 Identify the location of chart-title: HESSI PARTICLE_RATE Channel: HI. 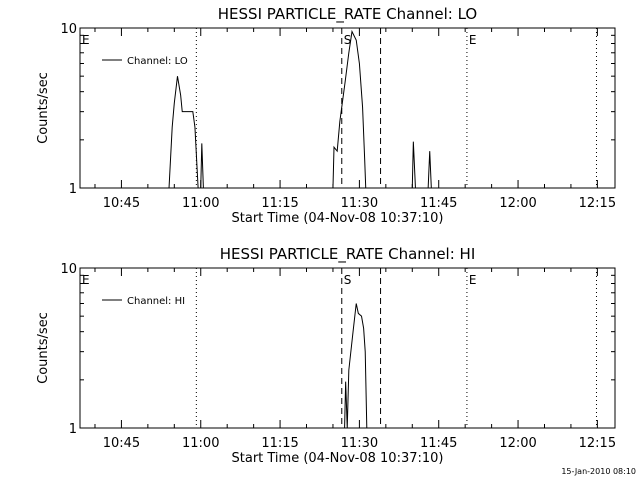
(348, 254).